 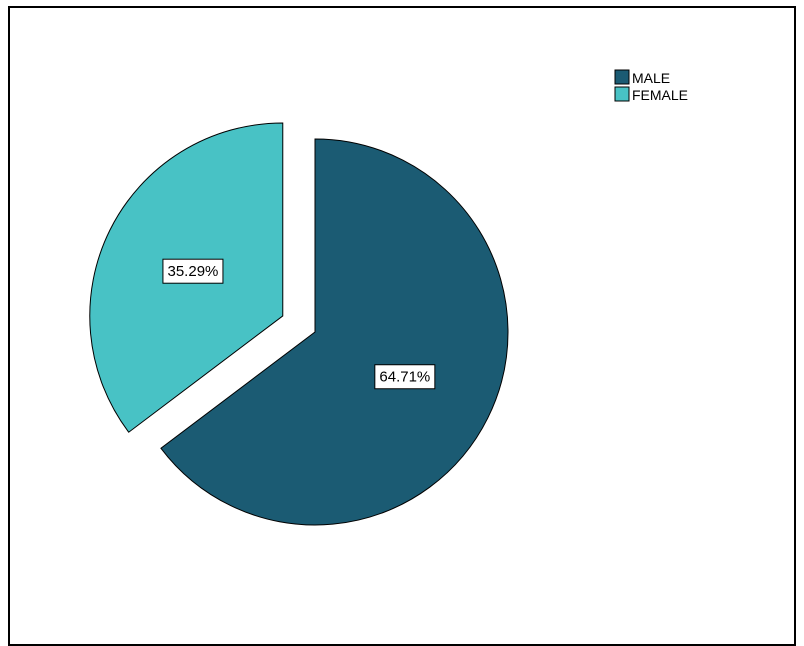 I want to click on data-label-text-male: 64.71%, so click(x=404, y=377).